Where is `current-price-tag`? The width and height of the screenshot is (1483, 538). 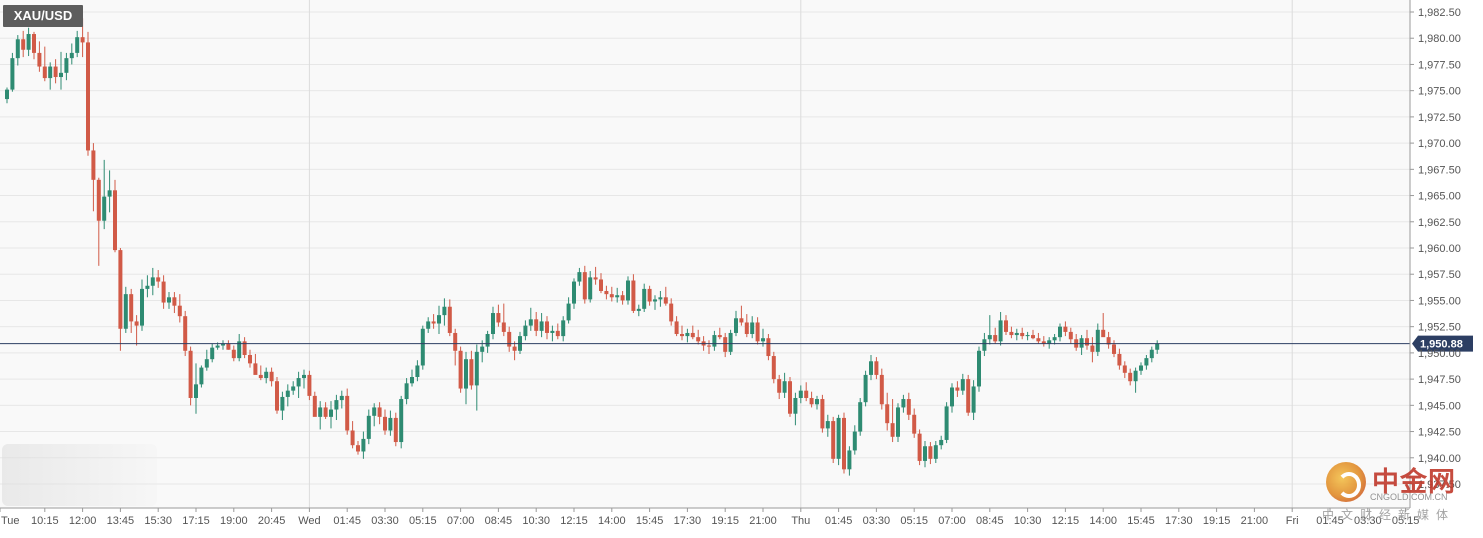 current-price-tag is located at coordinates (1442, 343).